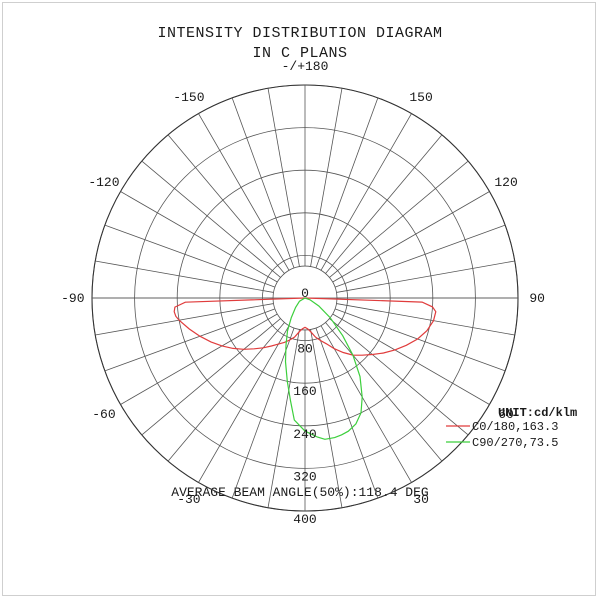 This screenshot has height=600, width=600. Describe the element at coordinates (537, 298) in the screenshot. I see `angle-label: 90` at that location.